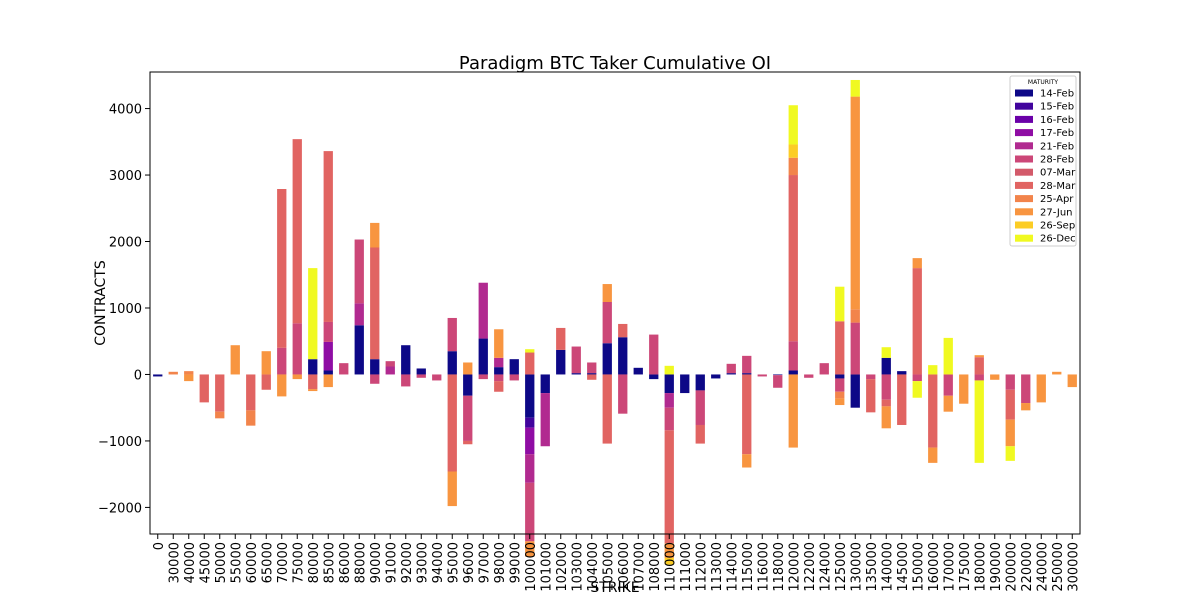 The height and width of the screenshot is (600, 1200). What do you see at coordinates (266, 382) in the screenshot?
I see `bar-segment-65000-28-Mar` at bounding box center [266, 382].